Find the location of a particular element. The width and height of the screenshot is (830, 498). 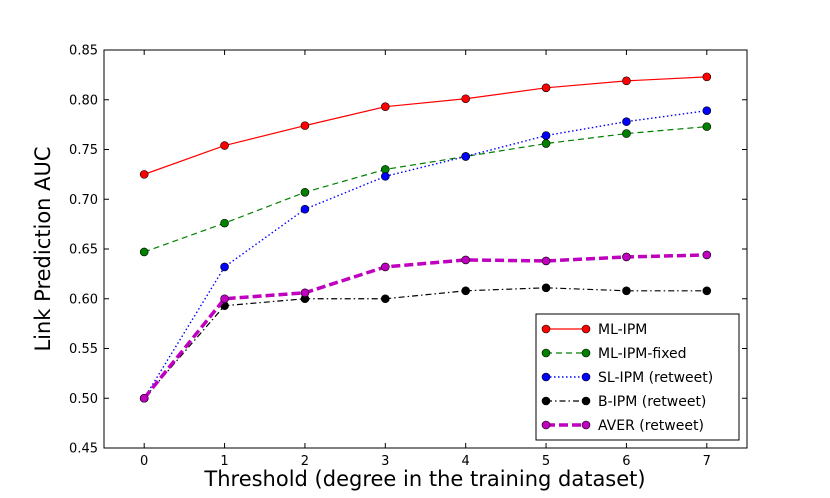

x-tick-label: 0 is located at coordinates (144, 461).